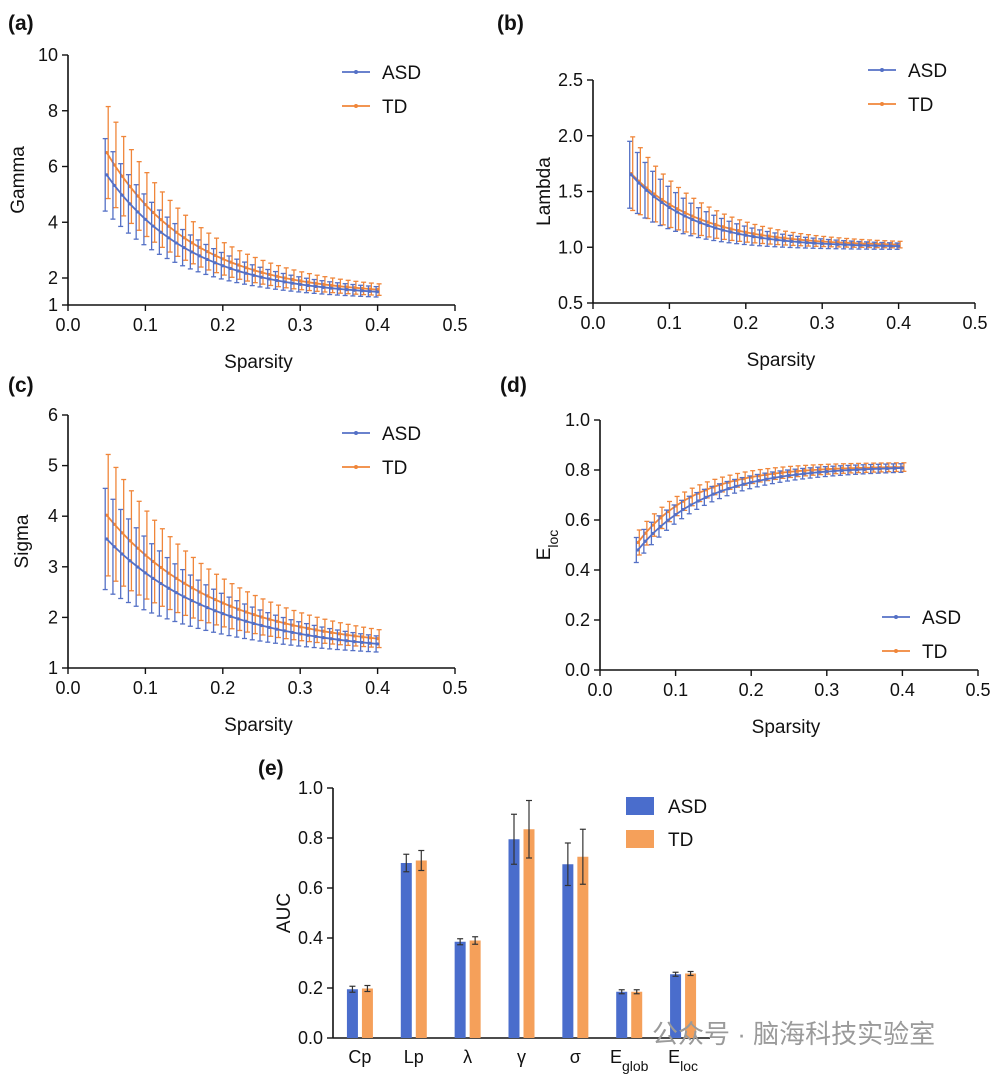  I want to click on x-tick-label: Cp, so click(359, 1057).